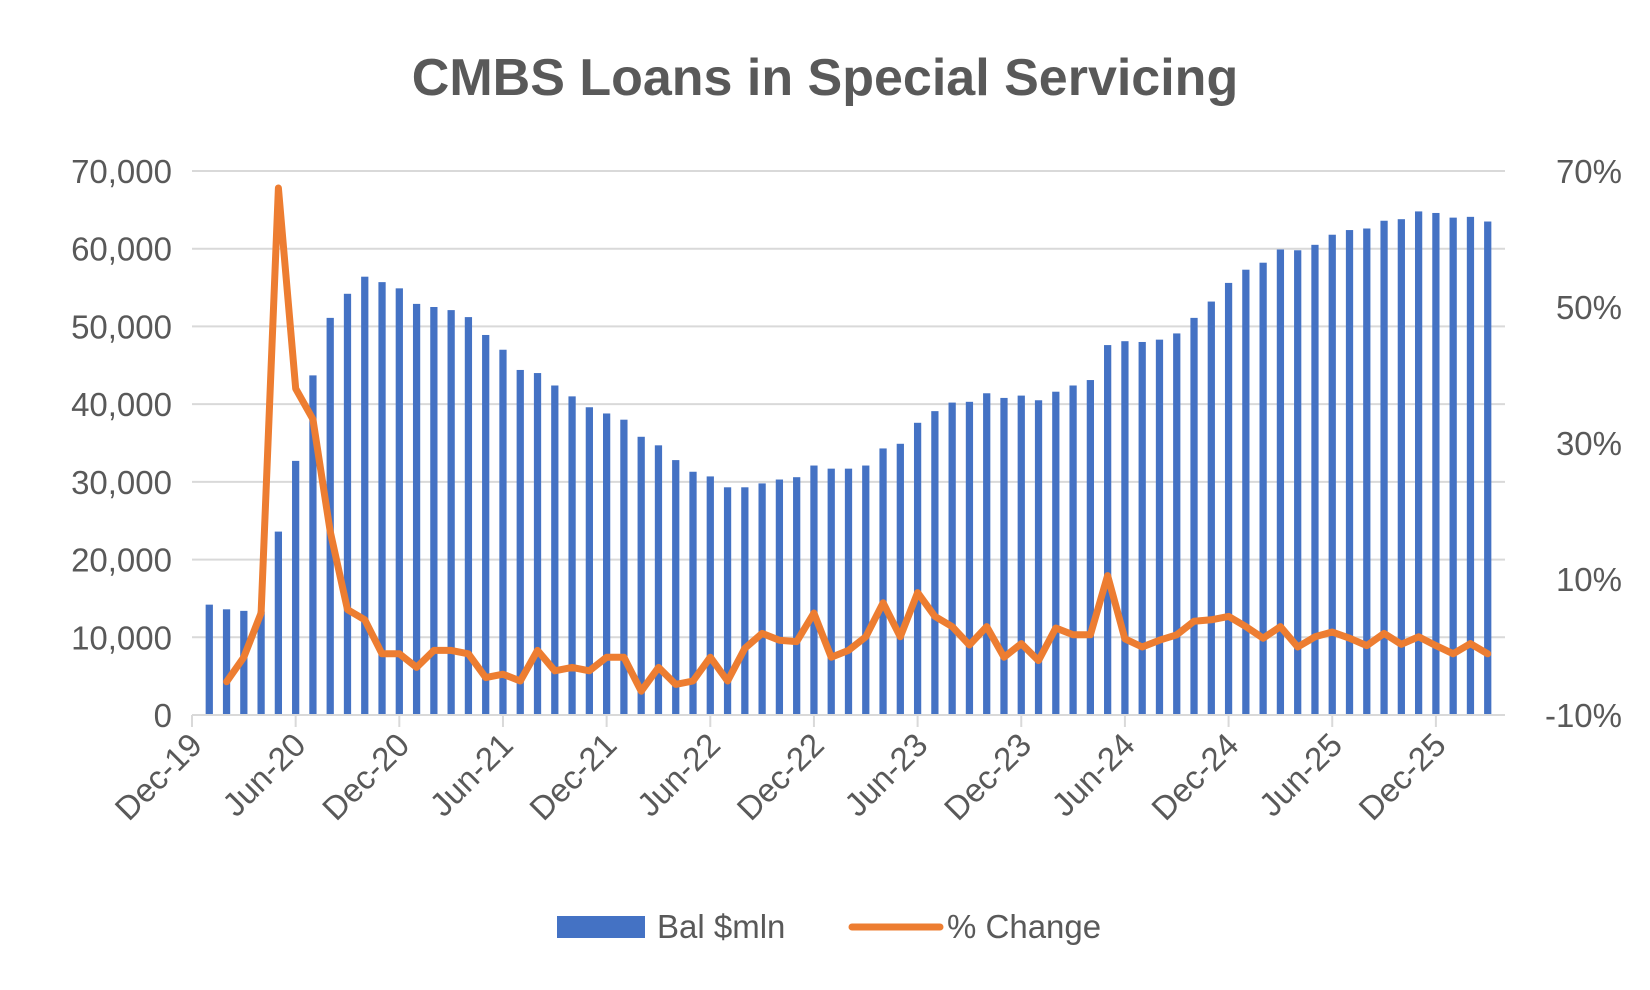 Image resolution: width=1650 pixels, height=990 pixels. Describe the element at coordinates (163, 715) in the screenshot. I see `left-y-tick-label: 0` at that location.